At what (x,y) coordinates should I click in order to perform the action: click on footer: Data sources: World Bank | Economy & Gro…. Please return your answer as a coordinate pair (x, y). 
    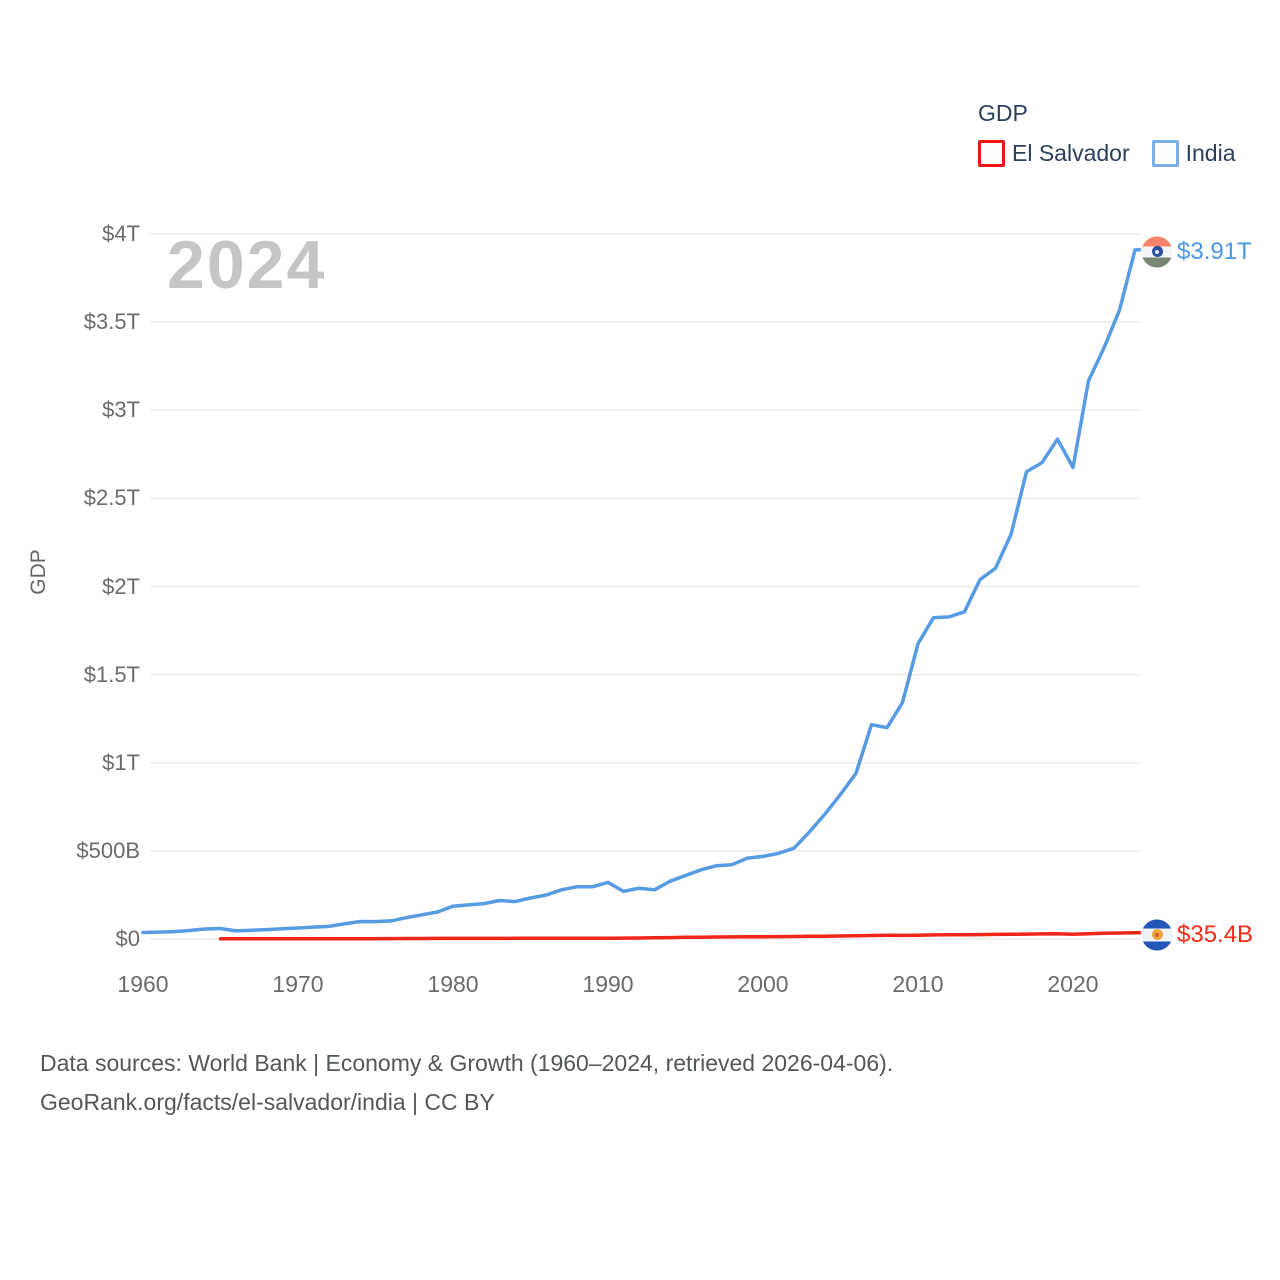
    Looking at the image, I should click on (466, 1083).